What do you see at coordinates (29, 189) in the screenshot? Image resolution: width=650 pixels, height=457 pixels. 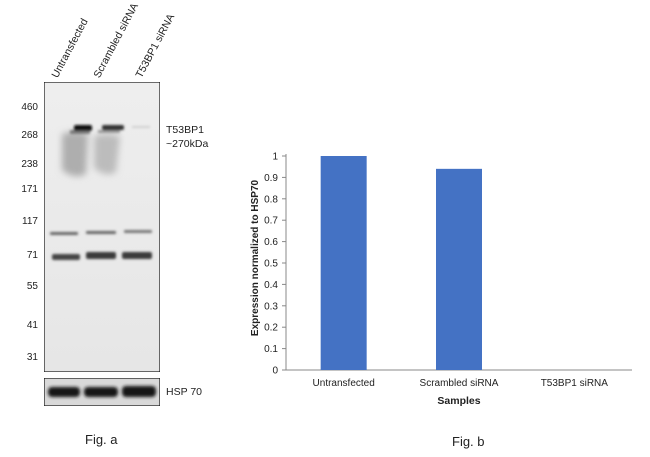 I see `mw-marker-171: 171` at bounding box center [29, 189].